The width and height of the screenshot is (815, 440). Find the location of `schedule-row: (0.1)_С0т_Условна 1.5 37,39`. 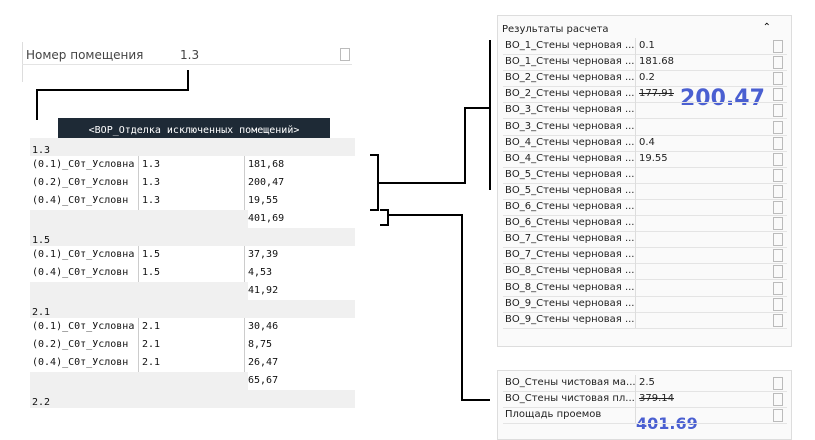

schedule-row: (0.1)_С0т_Условна 1.5 37,39 is located at coordinates (192, 255).